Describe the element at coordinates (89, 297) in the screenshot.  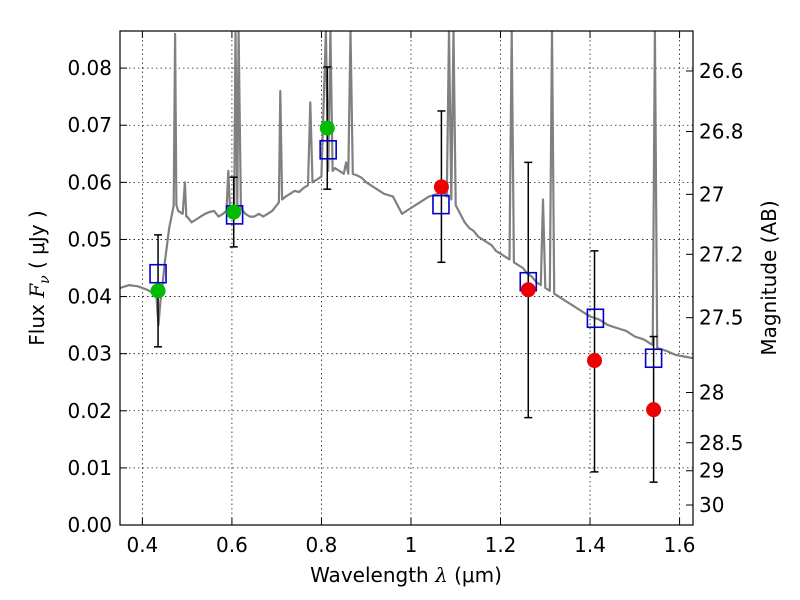
I see `y-tick-label: 0.04` at that location.